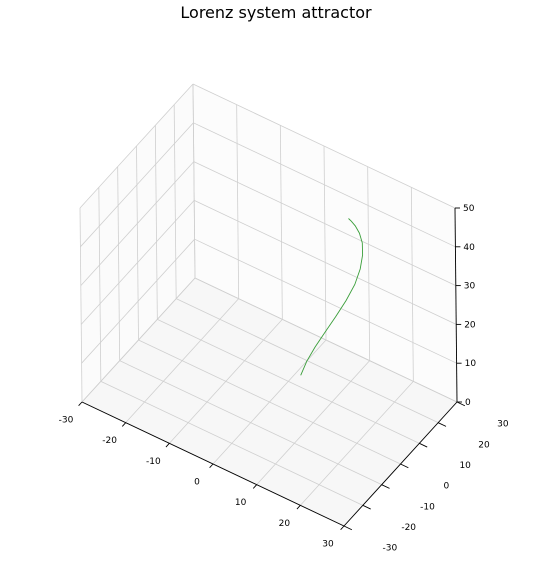 The image size is (552, 569). Describe the element at coordinates (285, 524) in the screenshot. I see `x-tick-label: 20` at that location.